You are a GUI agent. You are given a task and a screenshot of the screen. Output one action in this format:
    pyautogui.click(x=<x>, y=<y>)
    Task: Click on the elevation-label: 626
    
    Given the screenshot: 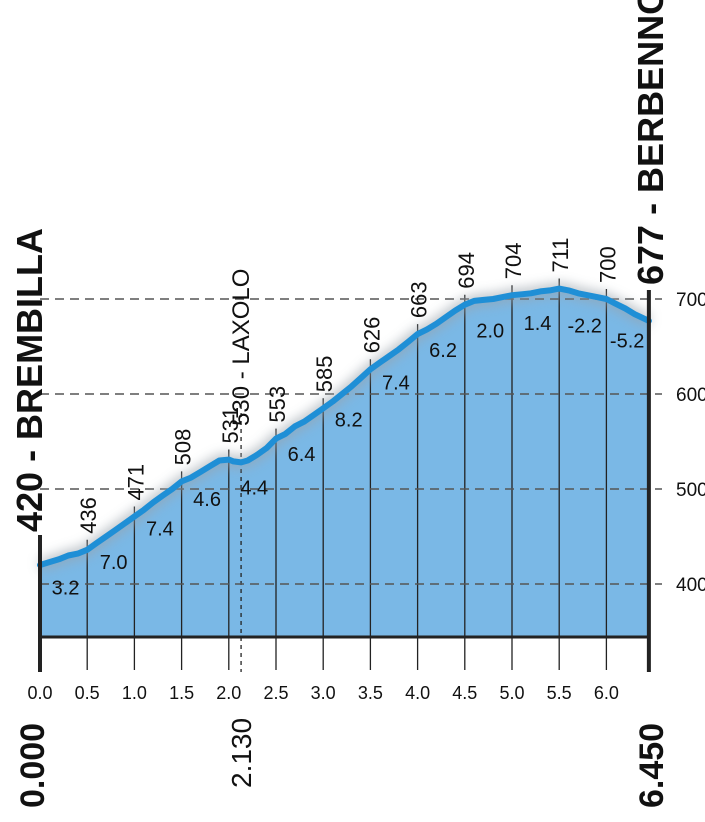 What is the action you would take?
    pyautogui.click(x=371, y=335)
    